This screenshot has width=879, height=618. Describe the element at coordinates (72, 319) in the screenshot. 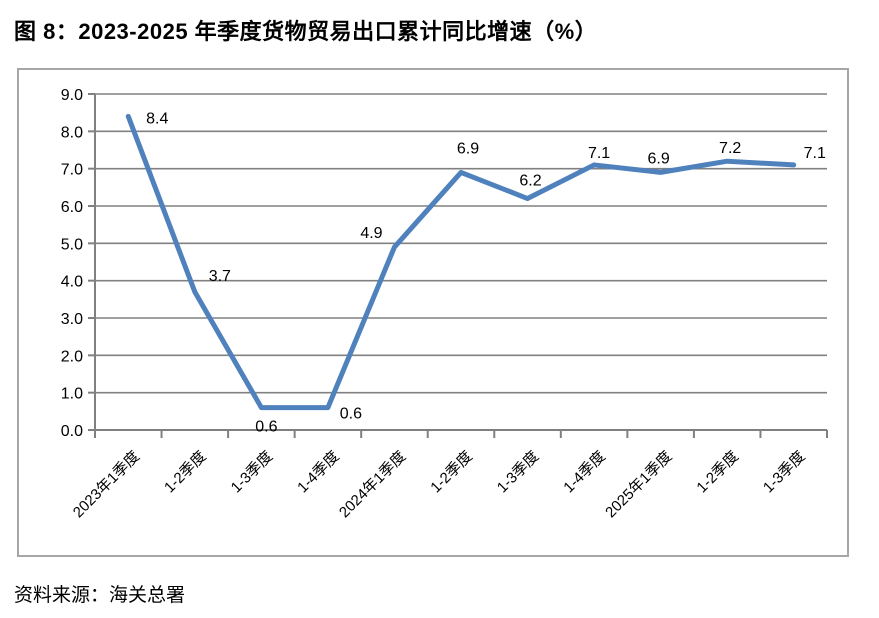

I see `y-axis-tick-label: 3.0` at that location.